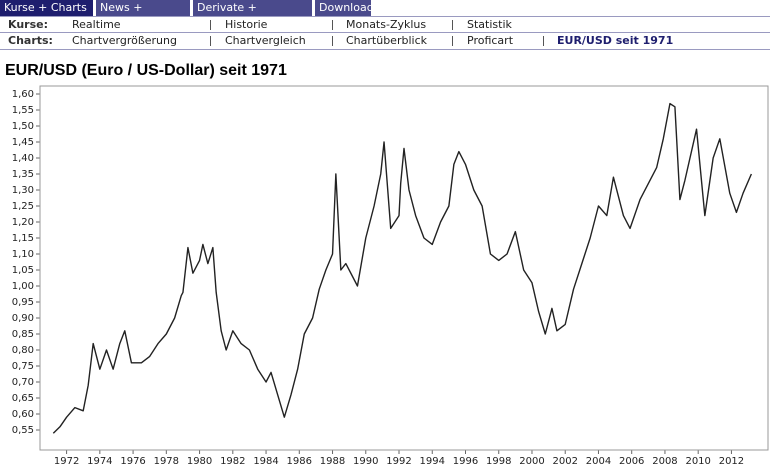 This screenshot has height=471, width=770. Describe the element at coordinates (398, 461) in the screenshot. I see `x-tick-label: 1992` at that location.